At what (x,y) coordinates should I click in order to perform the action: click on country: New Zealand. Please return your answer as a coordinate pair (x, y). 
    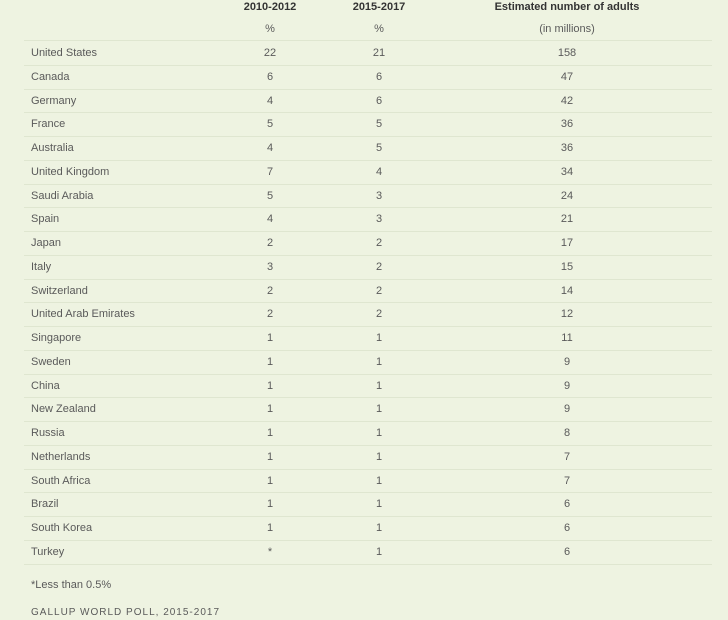
    Looking at the image, I should click on (63, 409).